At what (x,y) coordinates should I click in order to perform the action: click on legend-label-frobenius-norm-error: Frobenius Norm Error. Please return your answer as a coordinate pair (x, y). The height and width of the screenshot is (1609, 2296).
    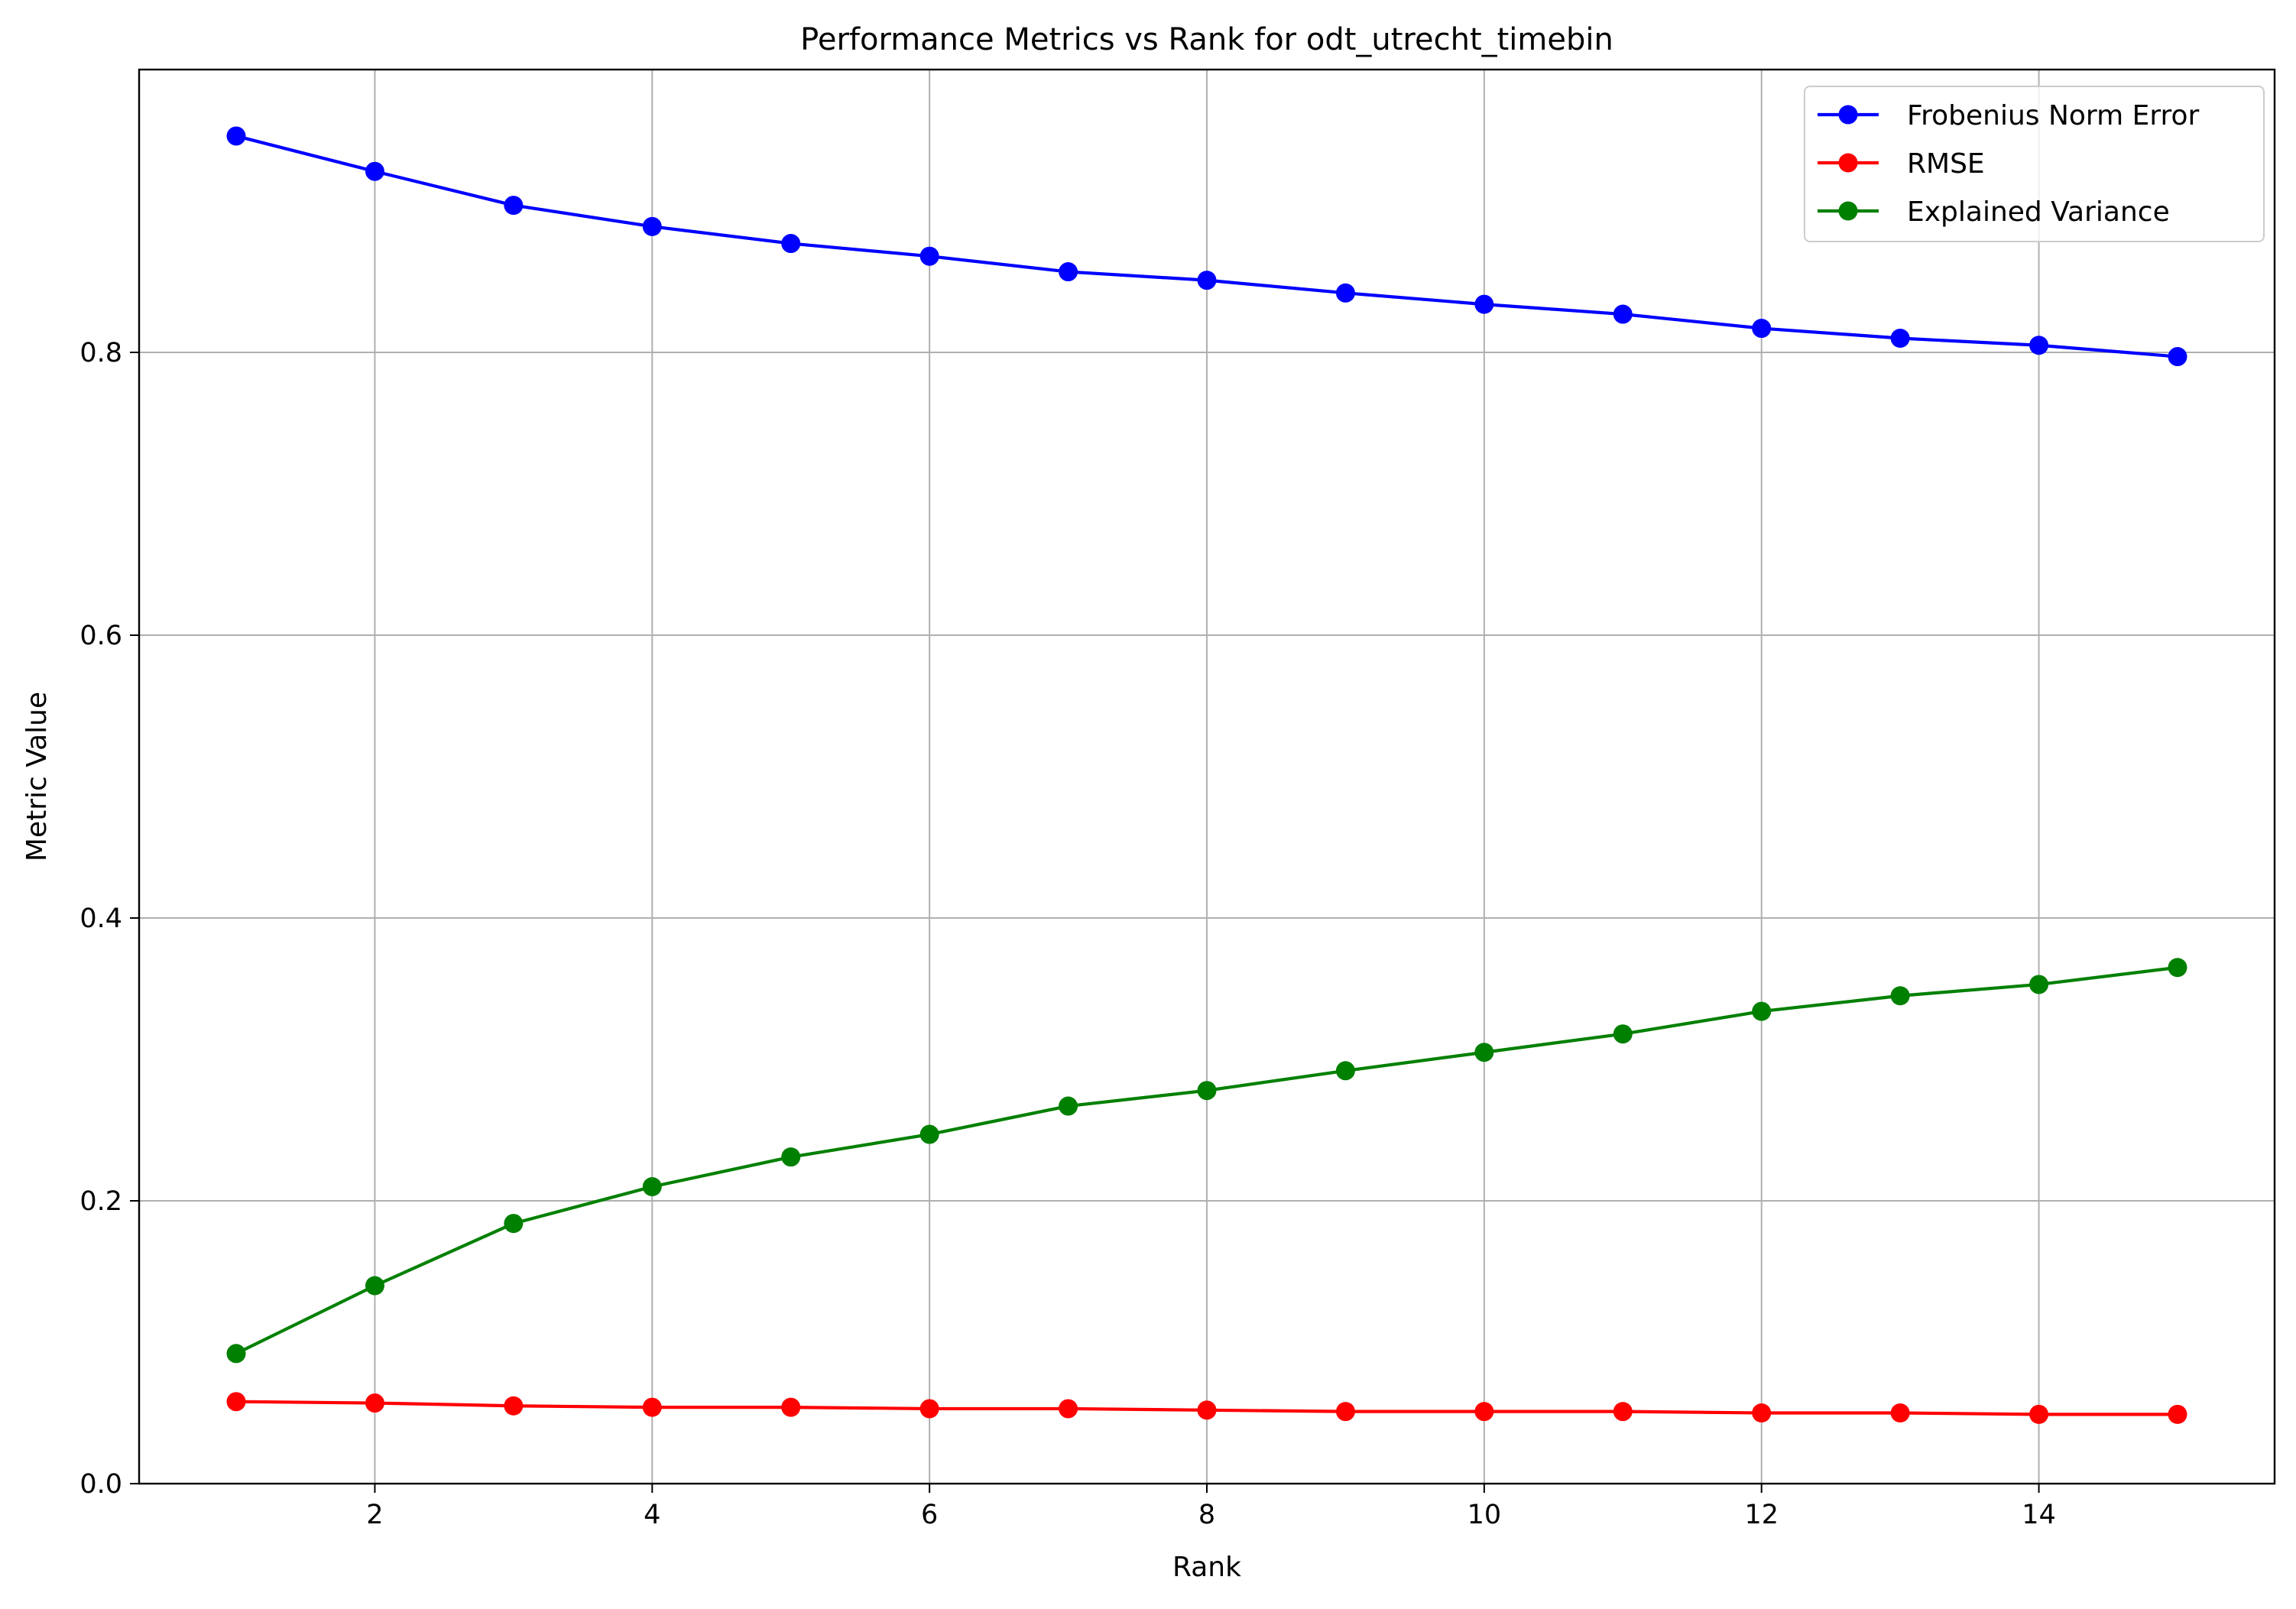
    Looking at the image, I should click on (2053, 115).